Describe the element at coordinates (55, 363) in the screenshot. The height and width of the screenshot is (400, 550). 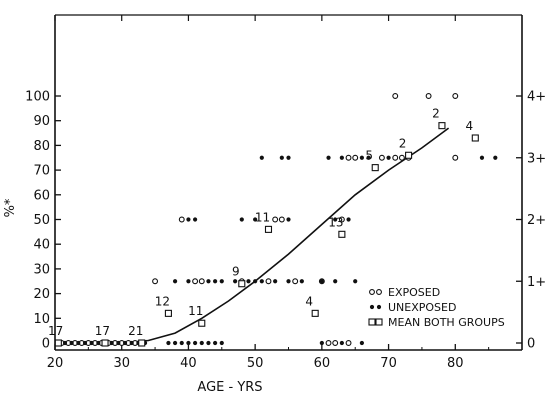
I see `x-tick-label: 20` at that location.